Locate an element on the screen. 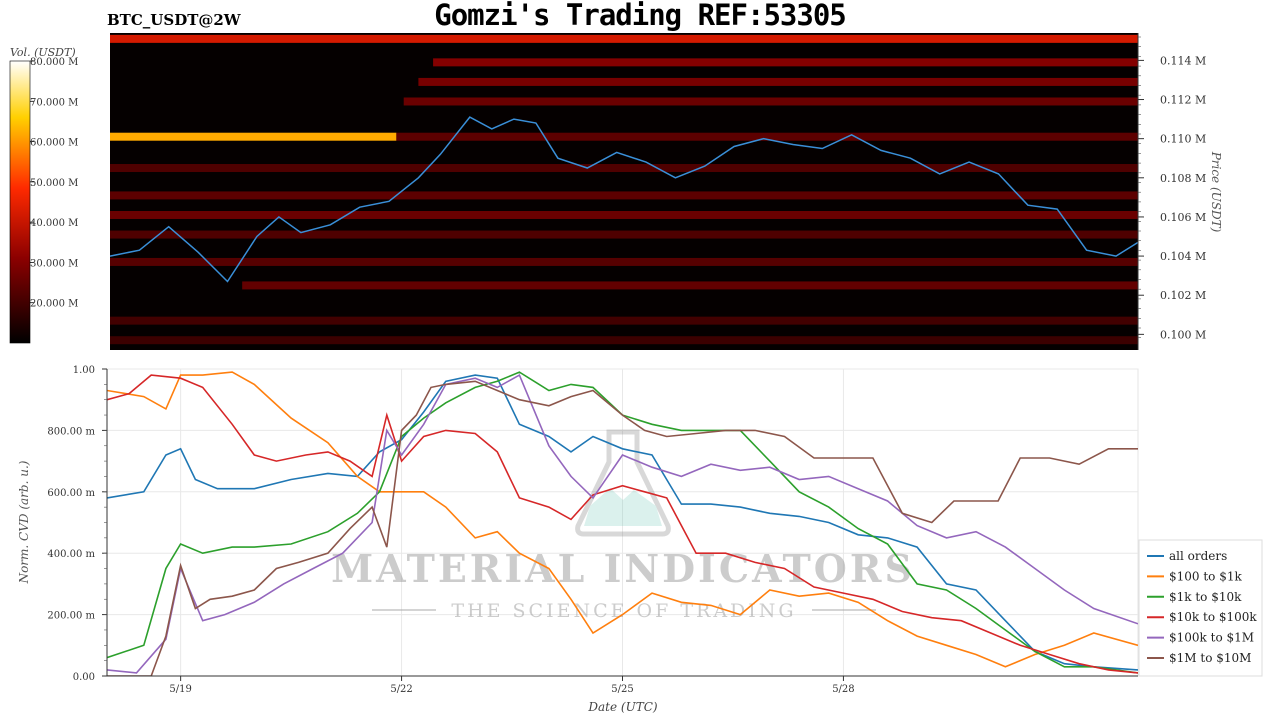 This screenshot has height=720, width=1280. pair-label: BTC_USDT@2W is located at coordinates (174, 20).